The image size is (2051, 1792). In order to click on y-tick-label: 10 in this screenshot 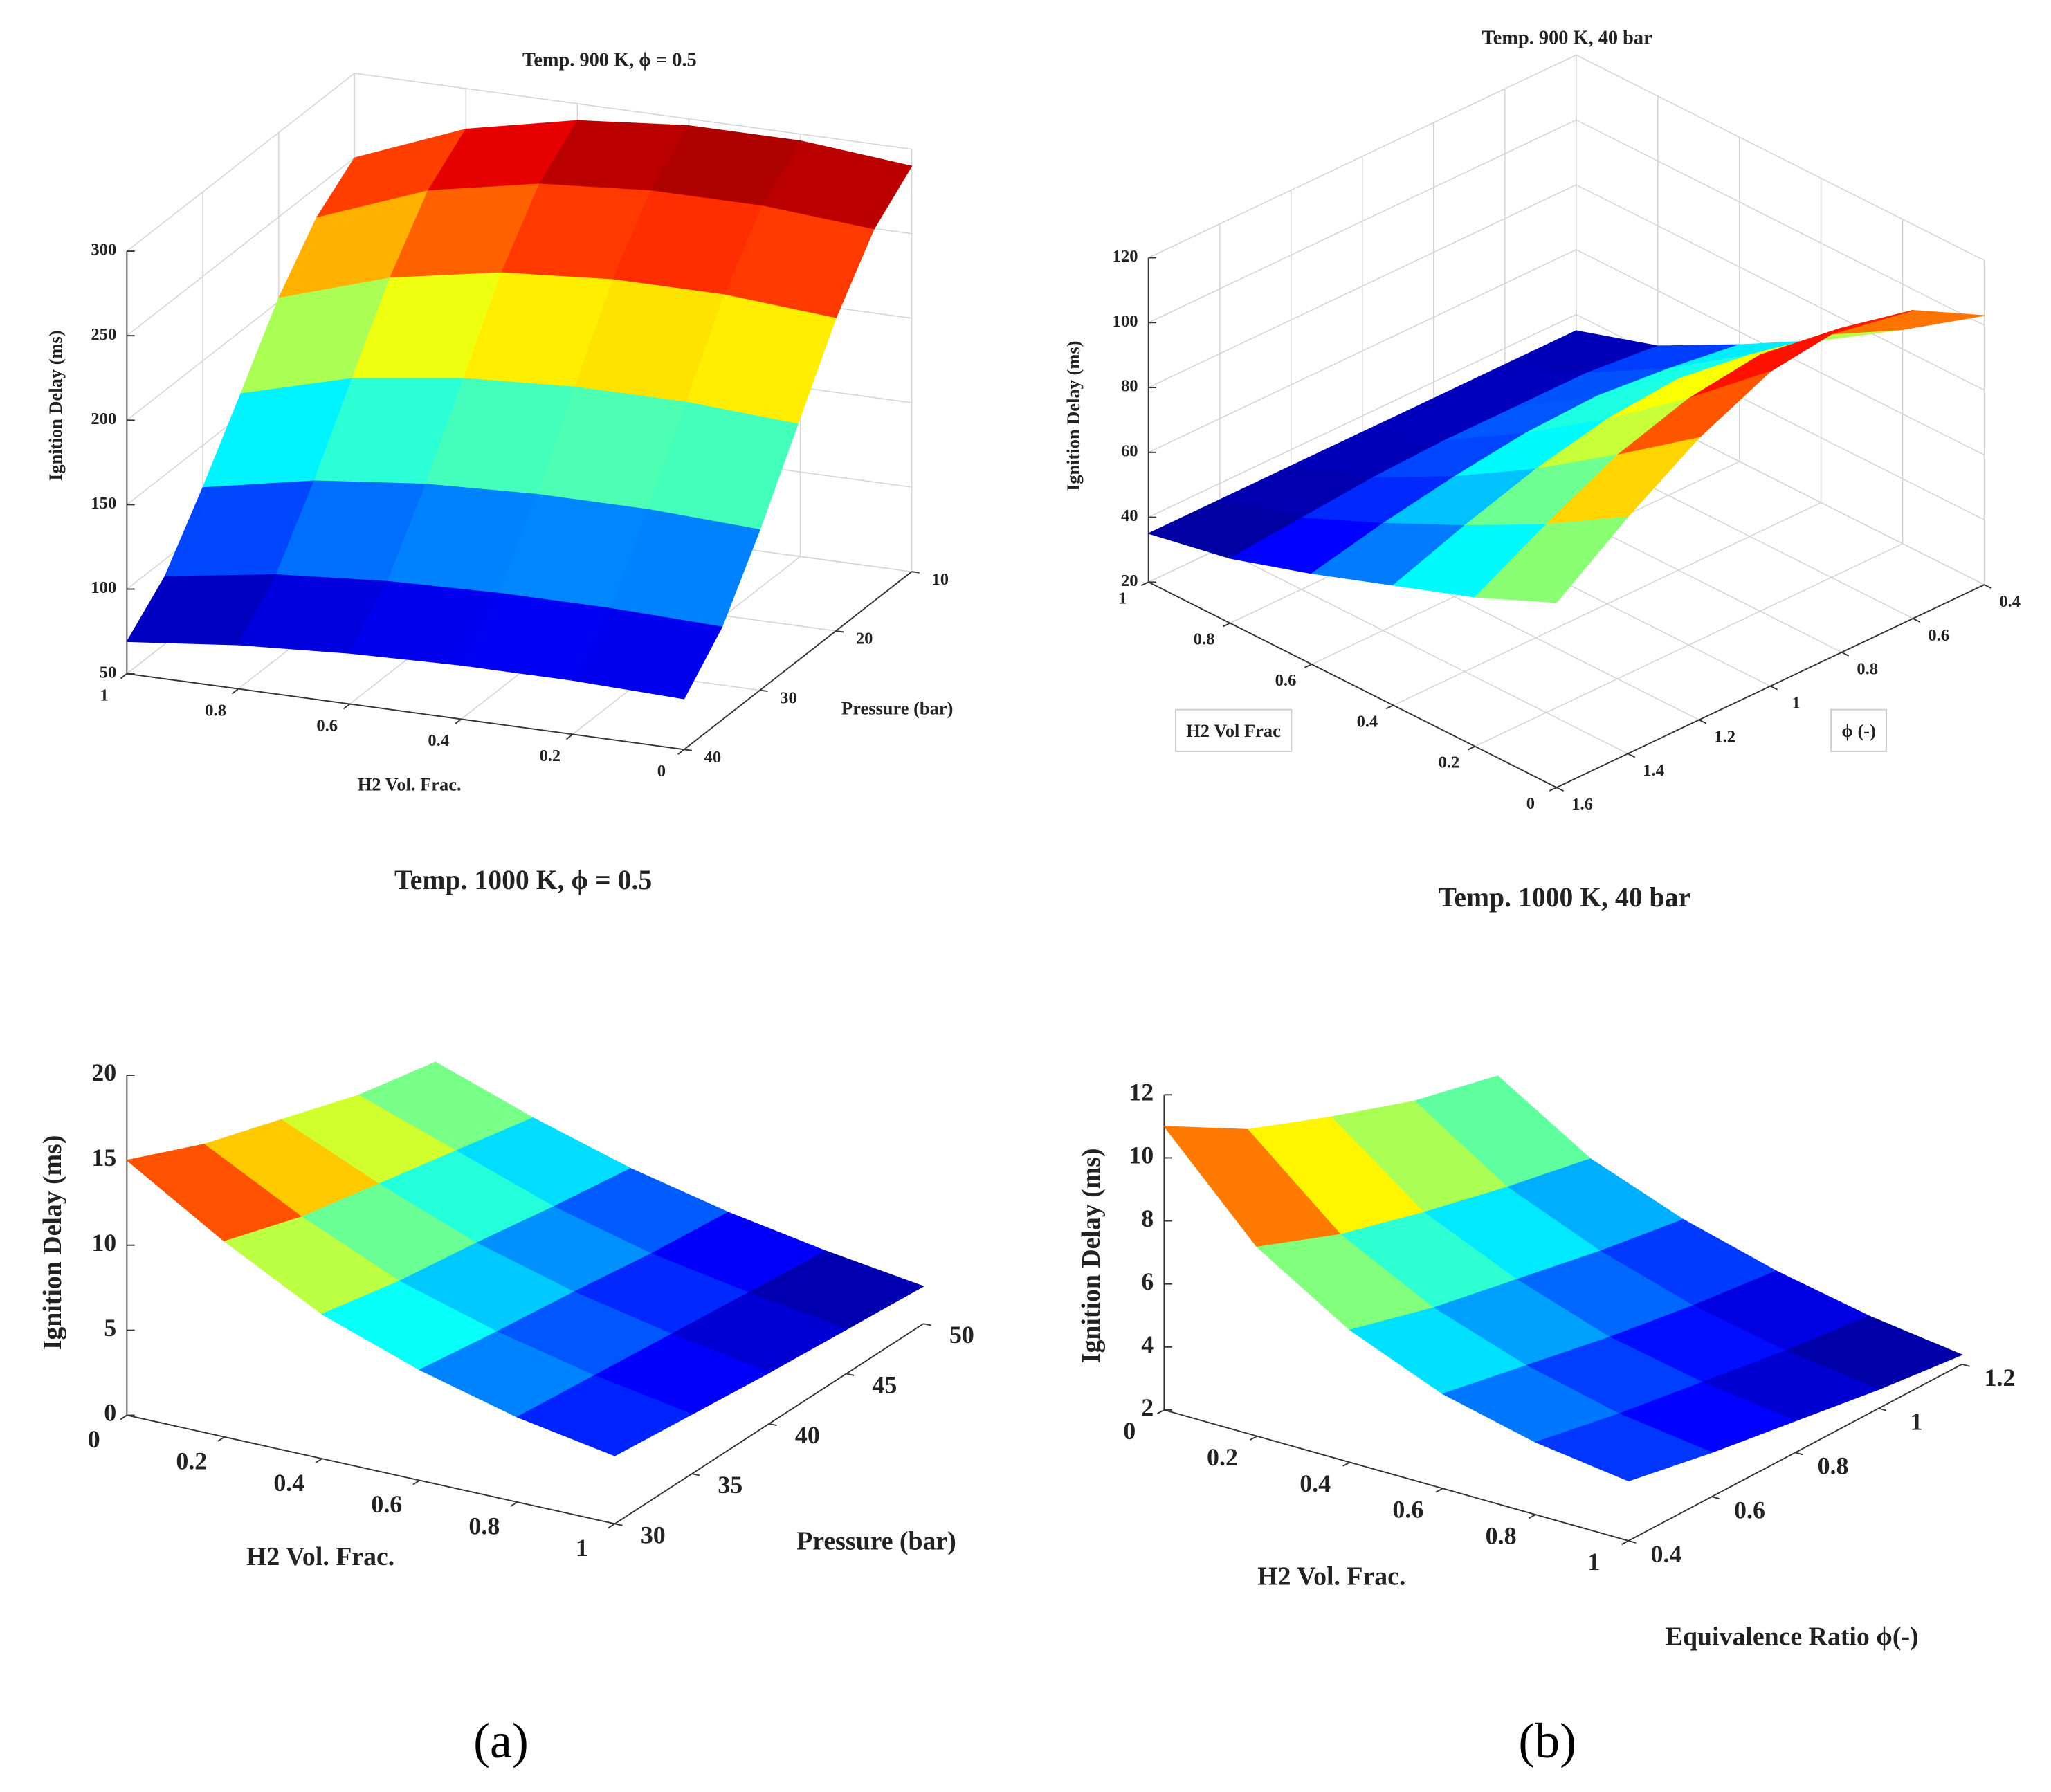, I will do `click(940, 579)`.